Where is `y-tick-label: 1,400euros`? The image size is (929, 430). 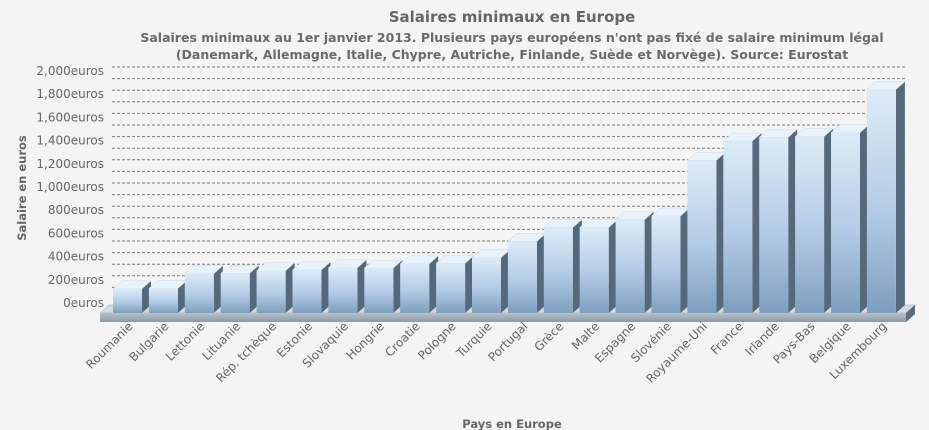
y-tick-label: 1,400euros is located at coordinates (70, 141).